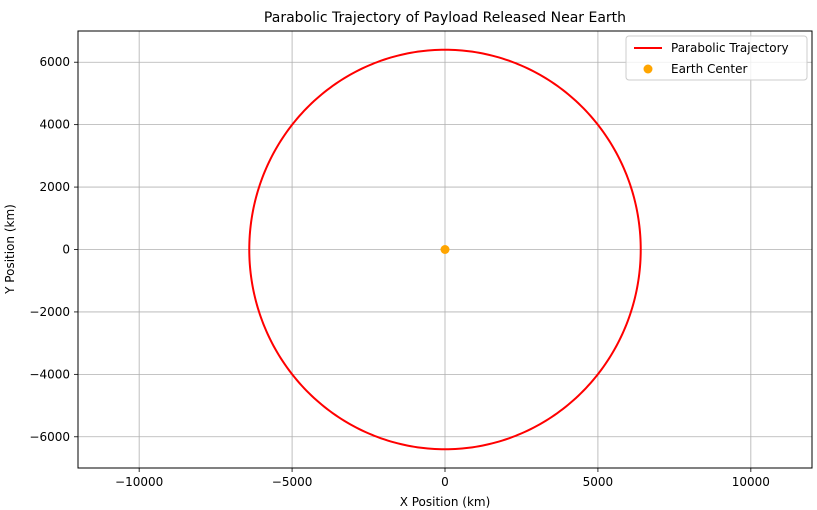 The image size is (817, 510). I want to click on x-ticks: −10000 −5000 0 5000 10000, so click(442, 478).